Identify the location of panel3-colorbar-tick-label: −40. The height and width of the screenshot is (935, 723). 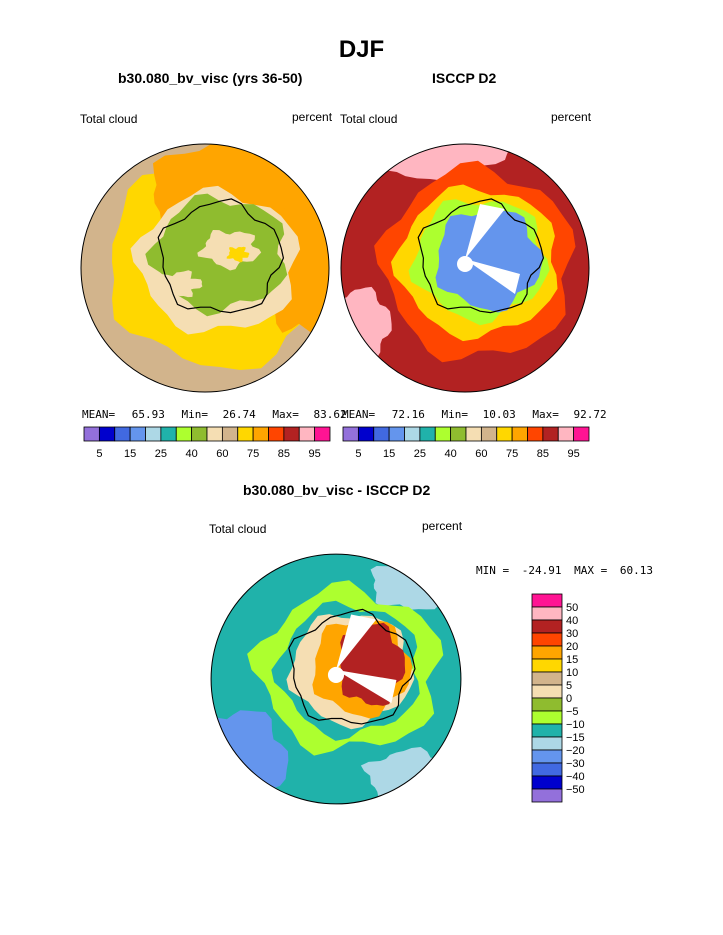
(575, 777).